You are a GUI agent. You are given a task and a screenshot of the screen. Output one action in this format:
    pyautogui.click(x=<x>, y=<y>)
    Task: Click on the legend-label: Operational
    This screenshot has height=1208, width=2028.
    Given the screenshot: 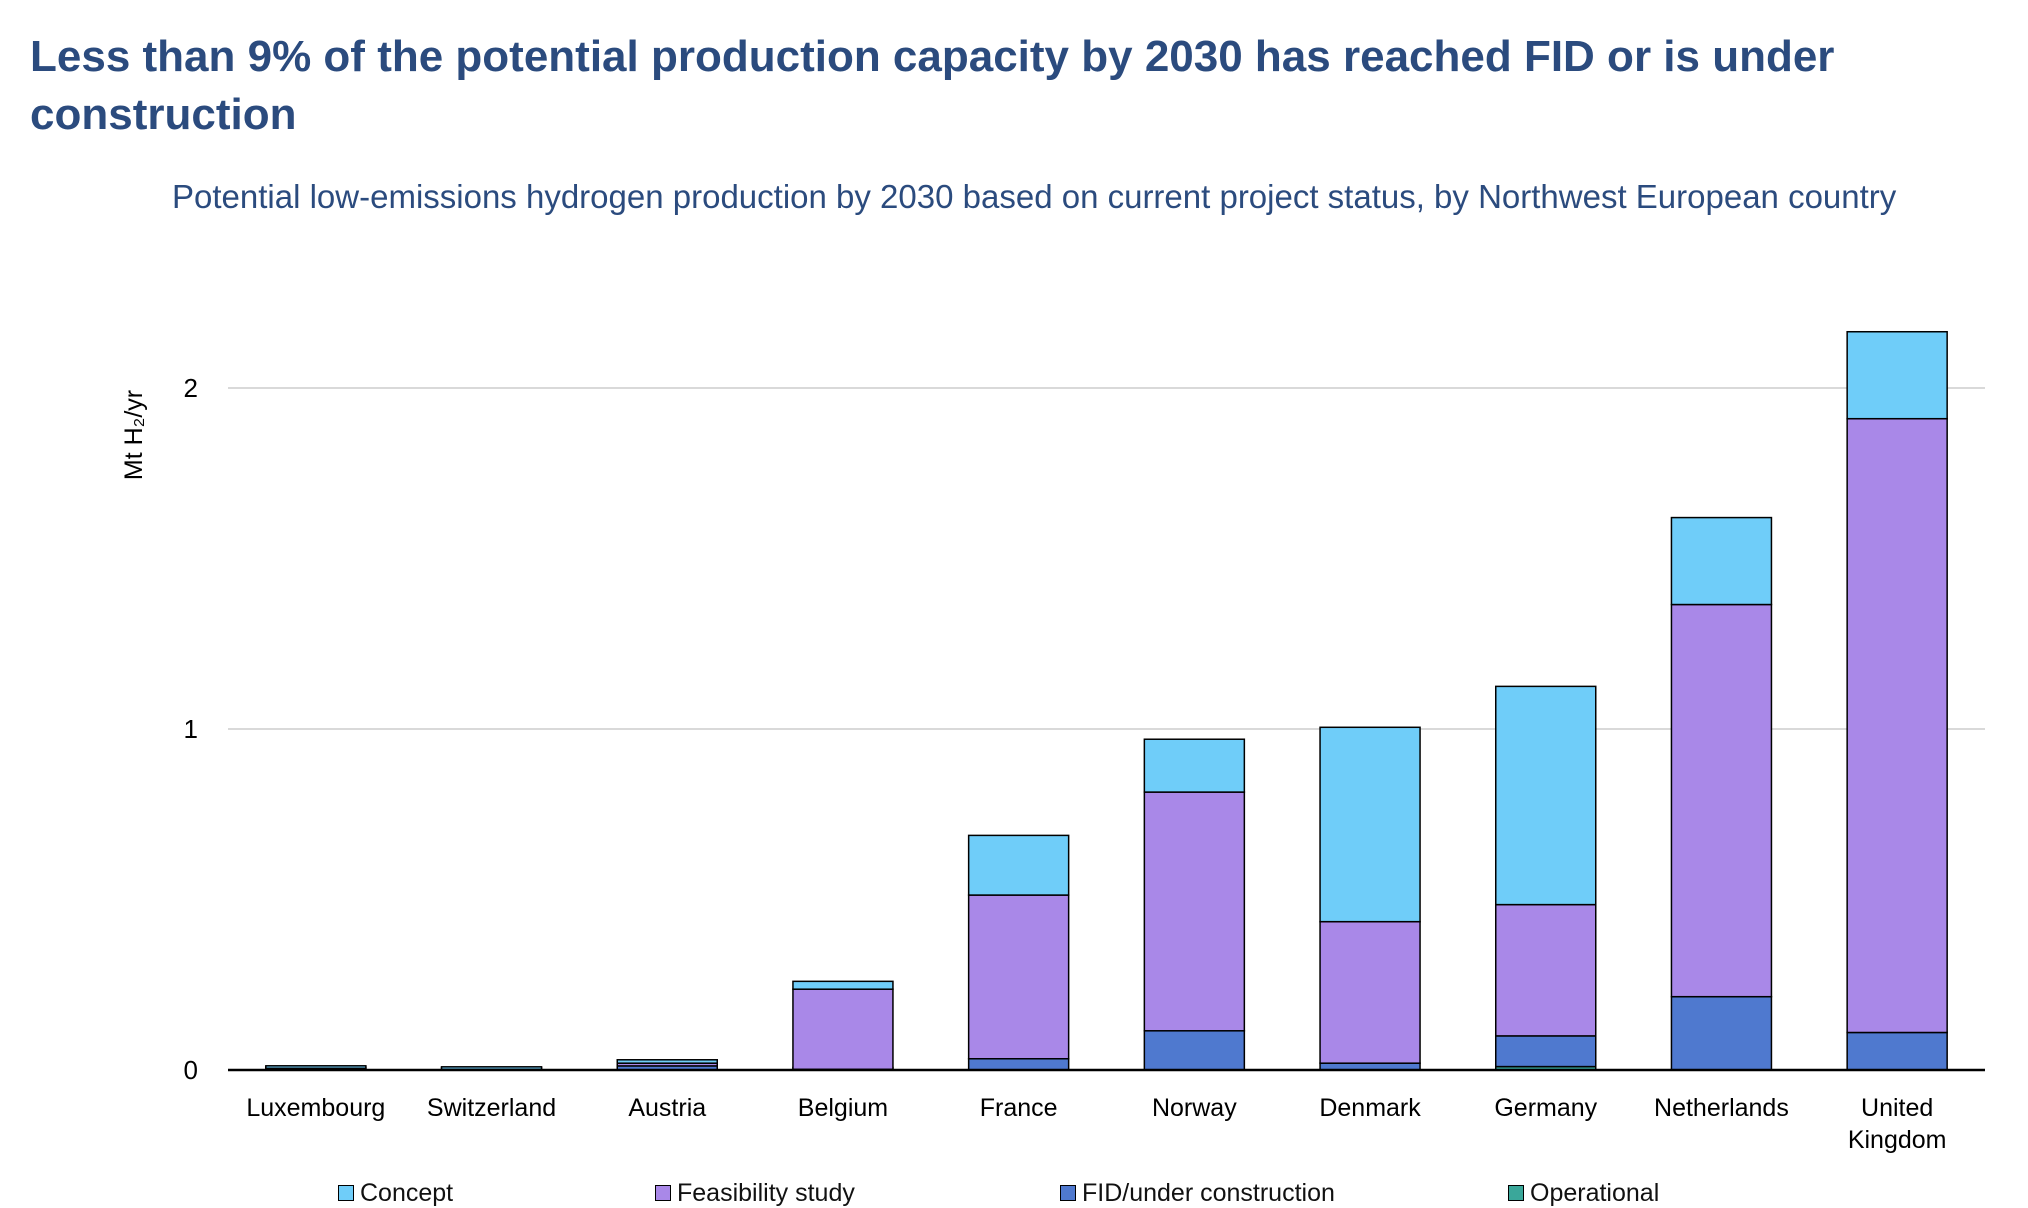 What is the action you would take?
    pyautogui.click(x=1595, y=1192)
    